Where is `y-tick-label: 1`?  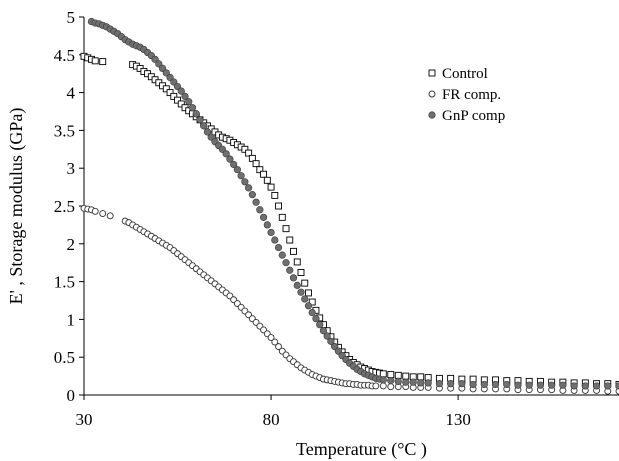
y-tick-label: 1 is located at coordinates (71, 319).